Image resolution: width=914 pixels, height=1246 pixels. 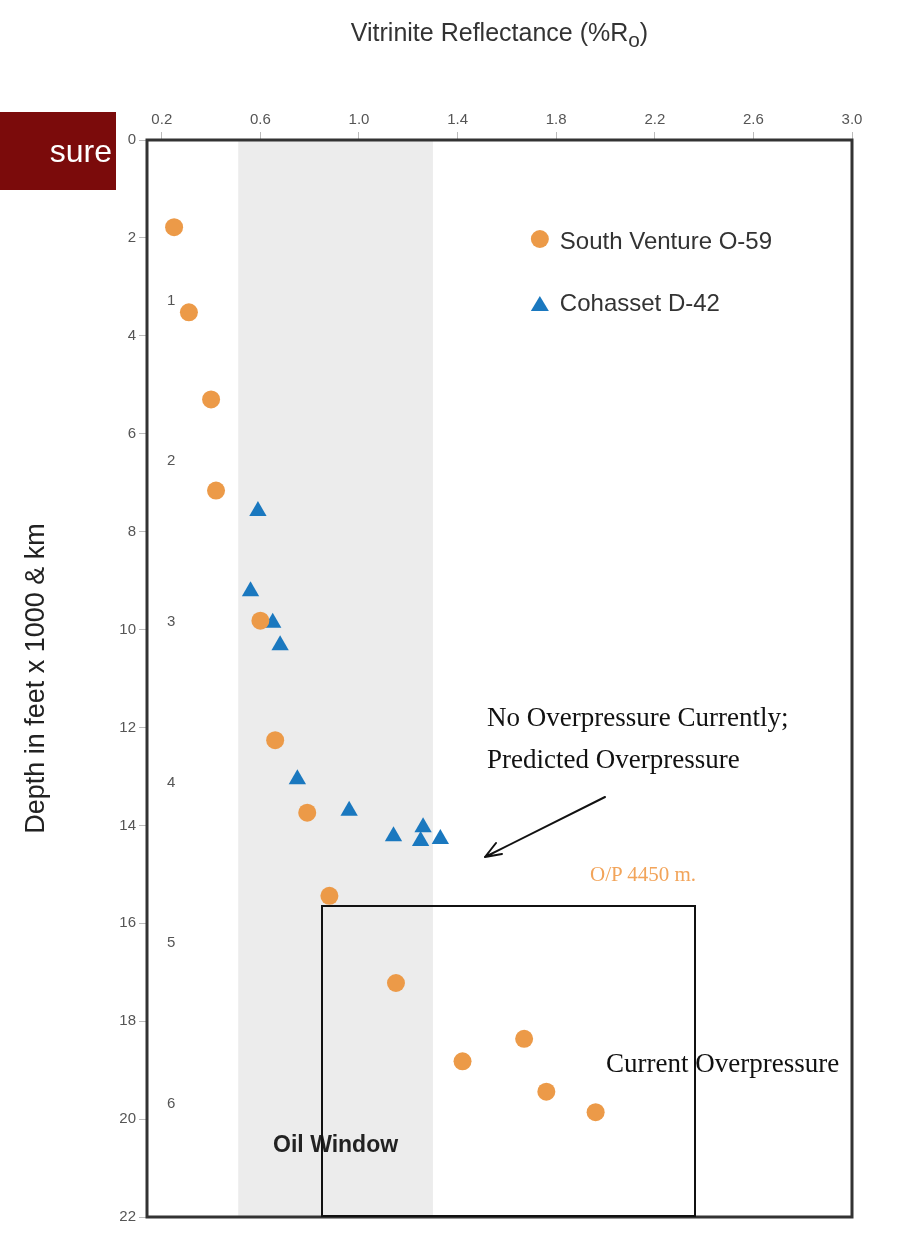 I want to click on annotation: No Overpressure Currently; Predicted Overpressure, so click(x=638, y=738).